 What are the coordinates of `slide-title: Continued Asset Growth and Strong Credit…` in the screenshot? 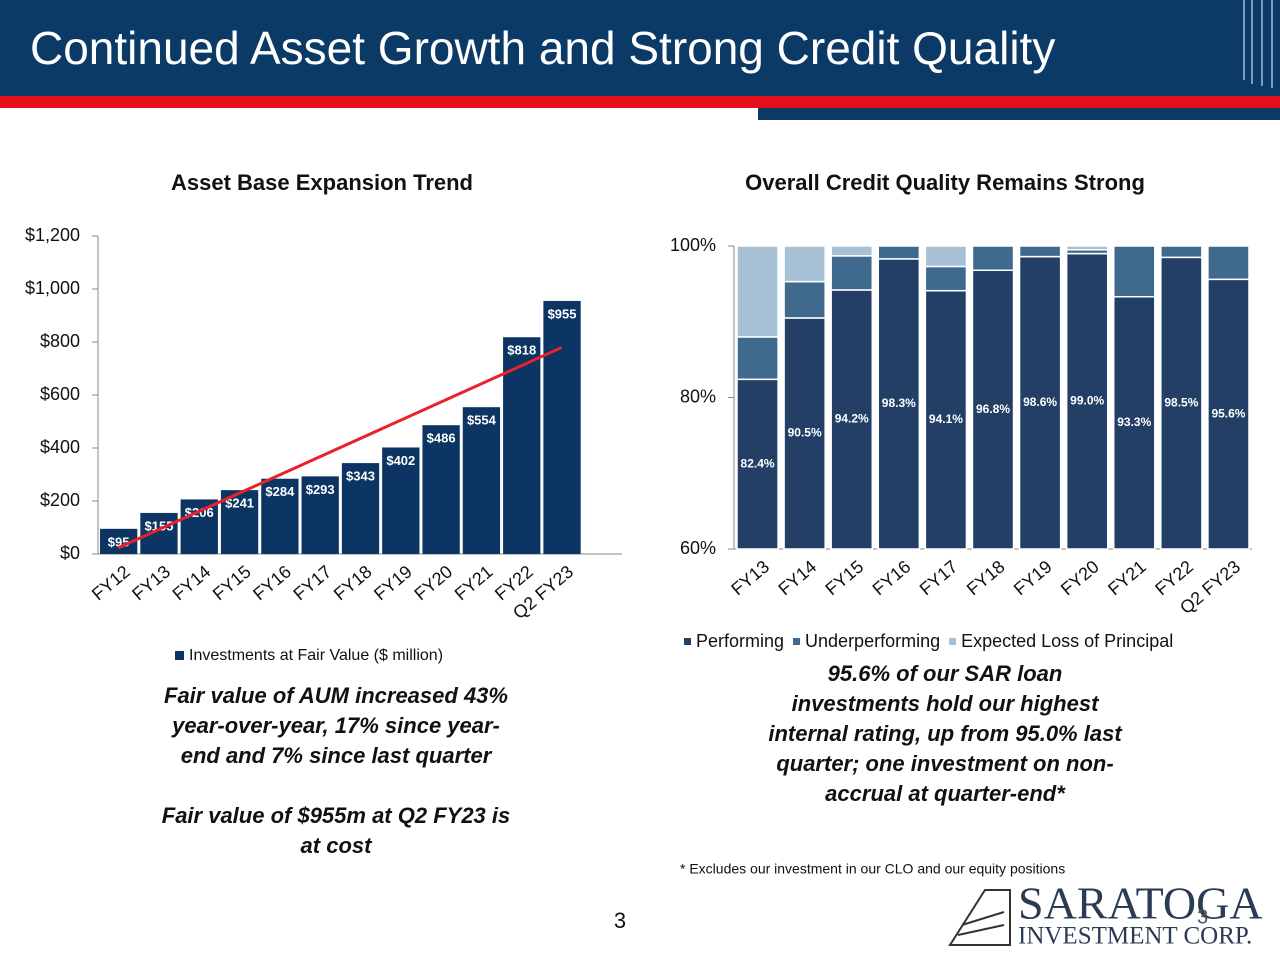 It's located at (542, 48).